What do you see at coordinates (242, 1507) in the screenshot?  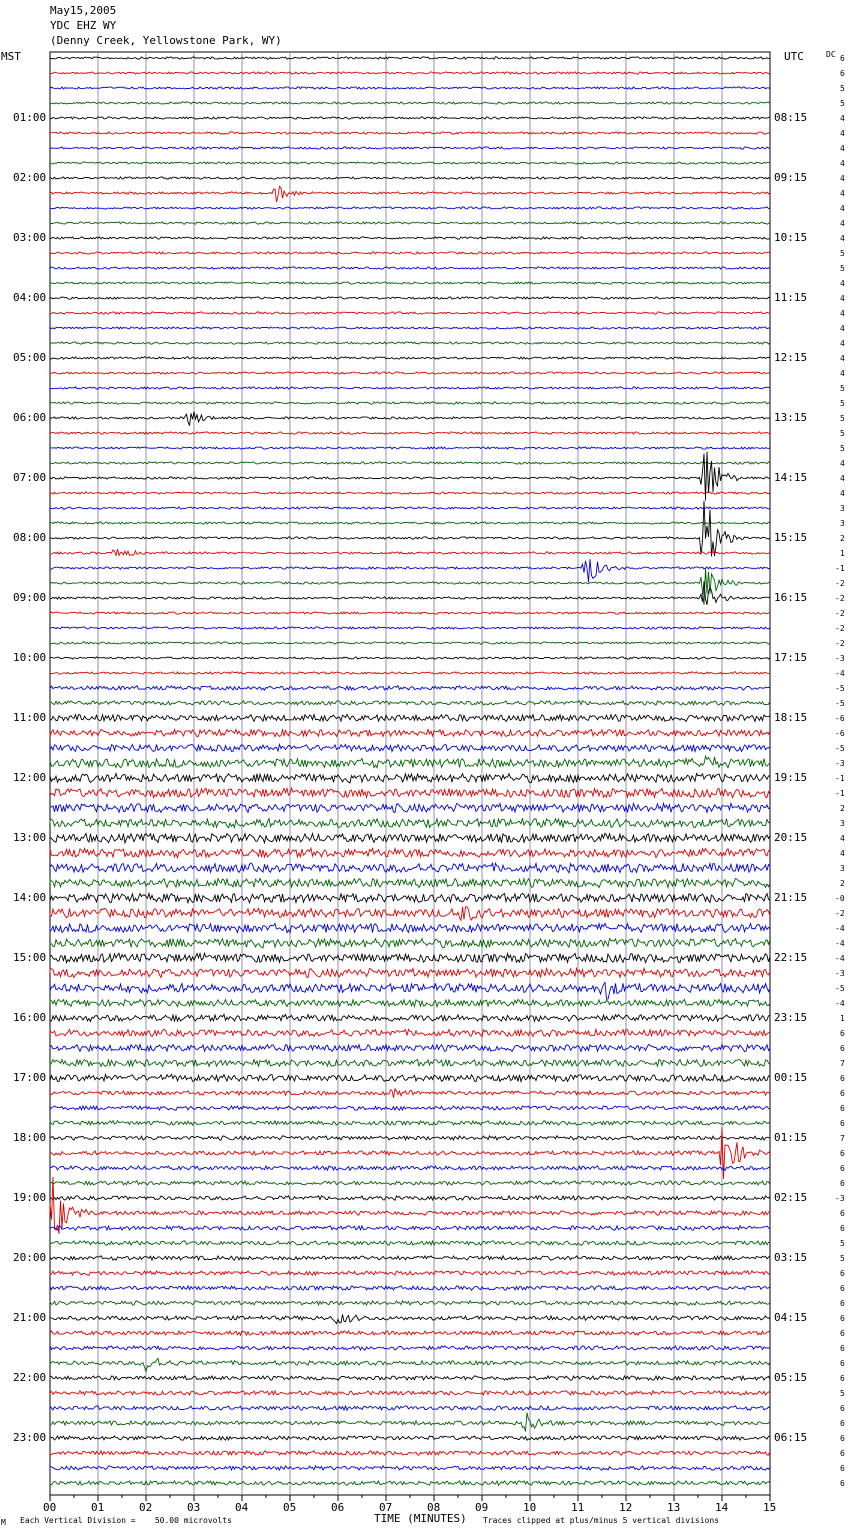 I see `x-tick-label: 04` at bounding box center [242, 1507].